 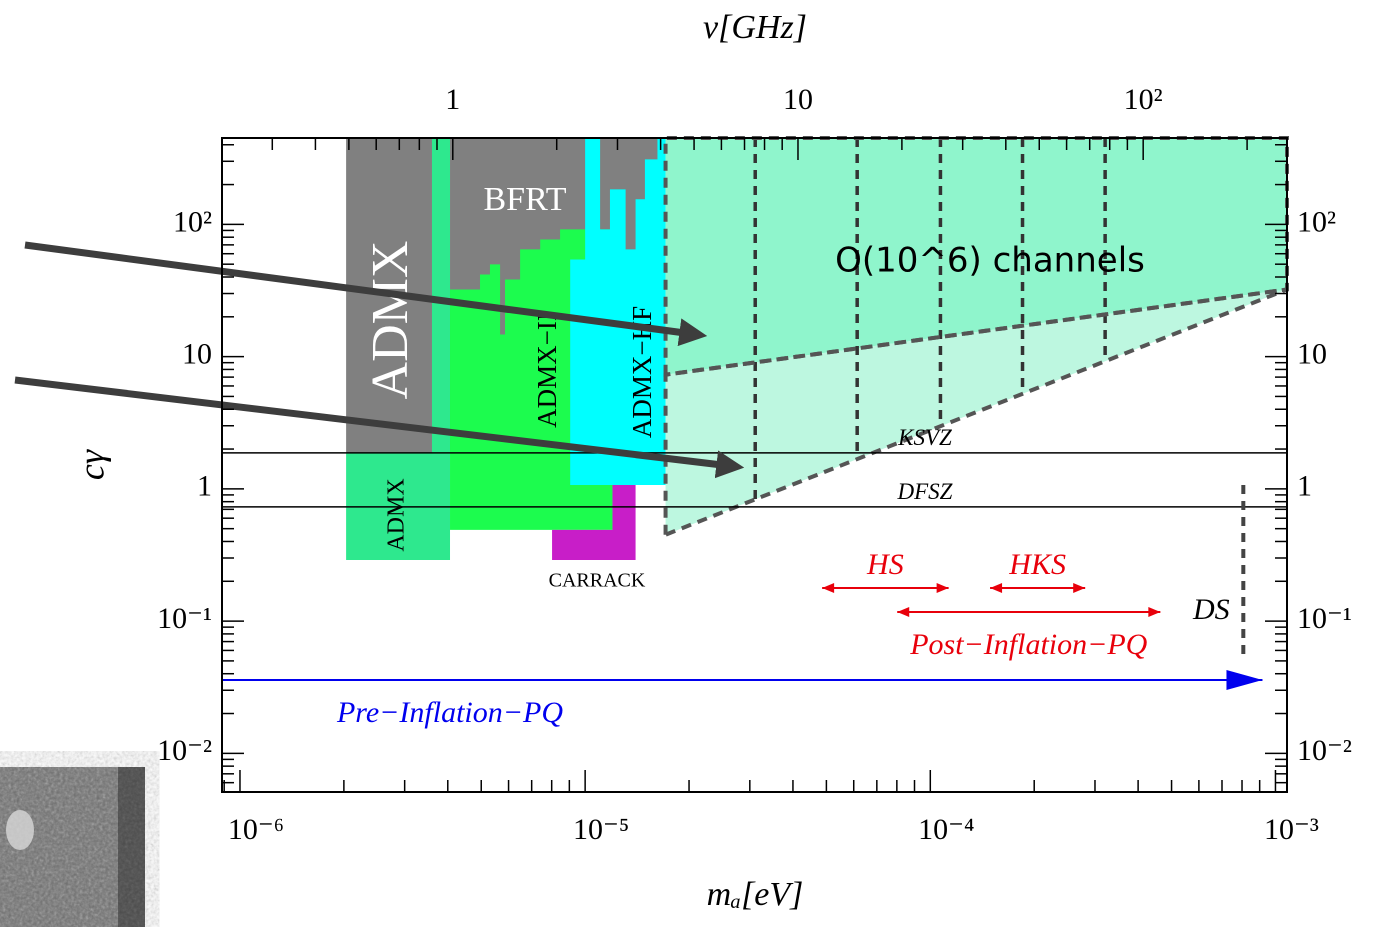 I want to click on model-label: DFSZ, so click(x=925, y=491).